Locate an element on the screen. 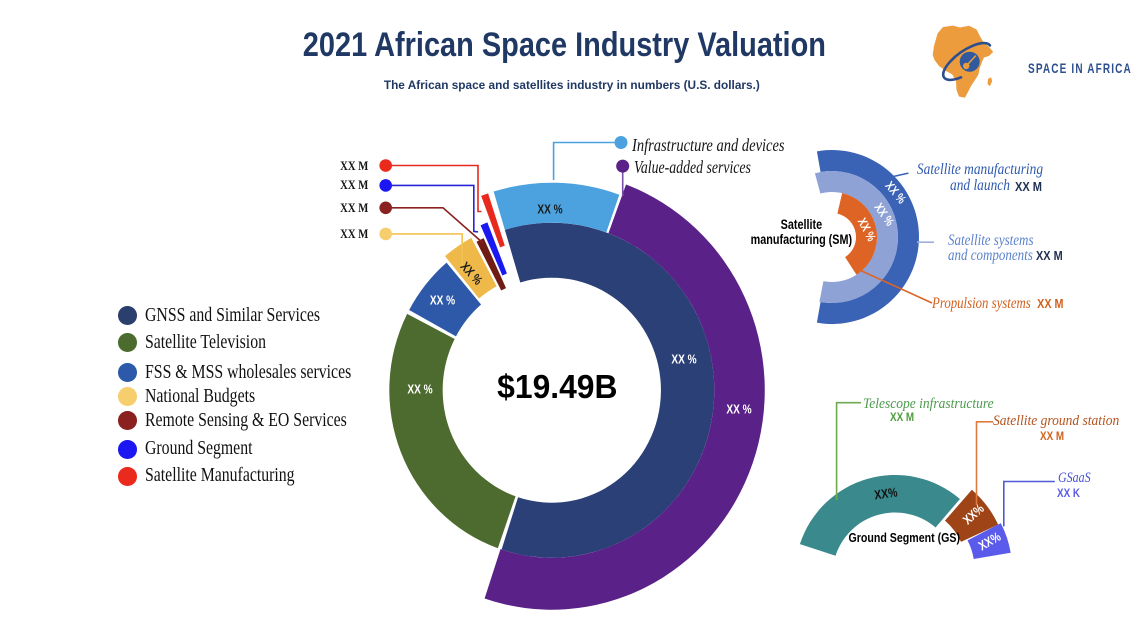  legend-label: Ground Segment is located at coordinates (199, 449).